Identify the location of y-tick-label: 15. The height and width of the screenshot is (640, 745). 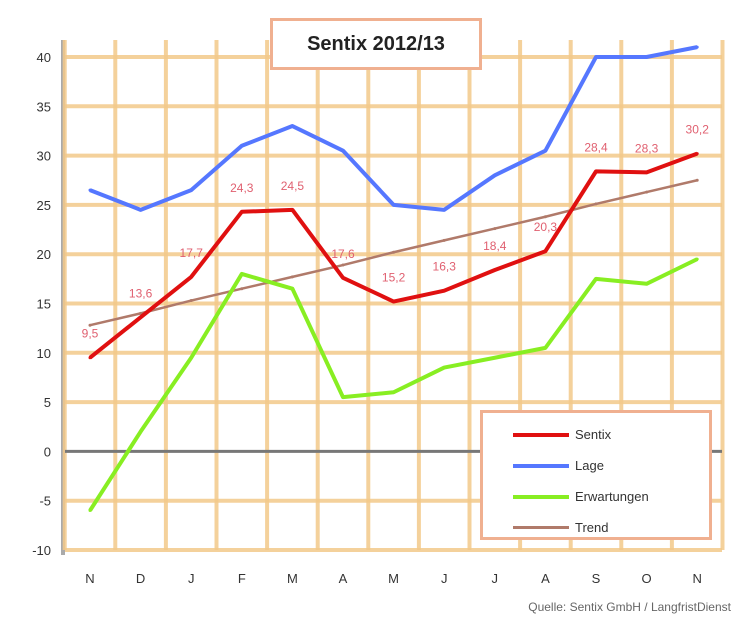
(44, 304).